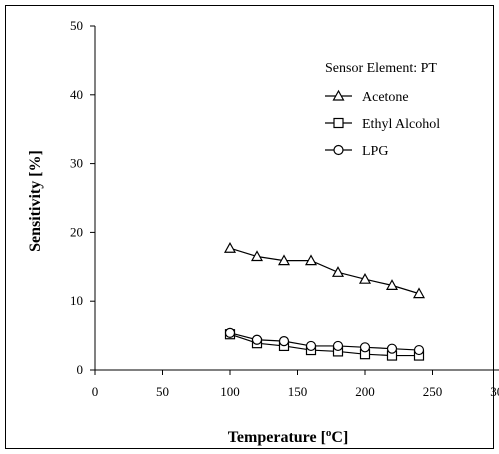 The image size is (499, 454). I want to click on y-tick-label: 40, so click(76, 94).